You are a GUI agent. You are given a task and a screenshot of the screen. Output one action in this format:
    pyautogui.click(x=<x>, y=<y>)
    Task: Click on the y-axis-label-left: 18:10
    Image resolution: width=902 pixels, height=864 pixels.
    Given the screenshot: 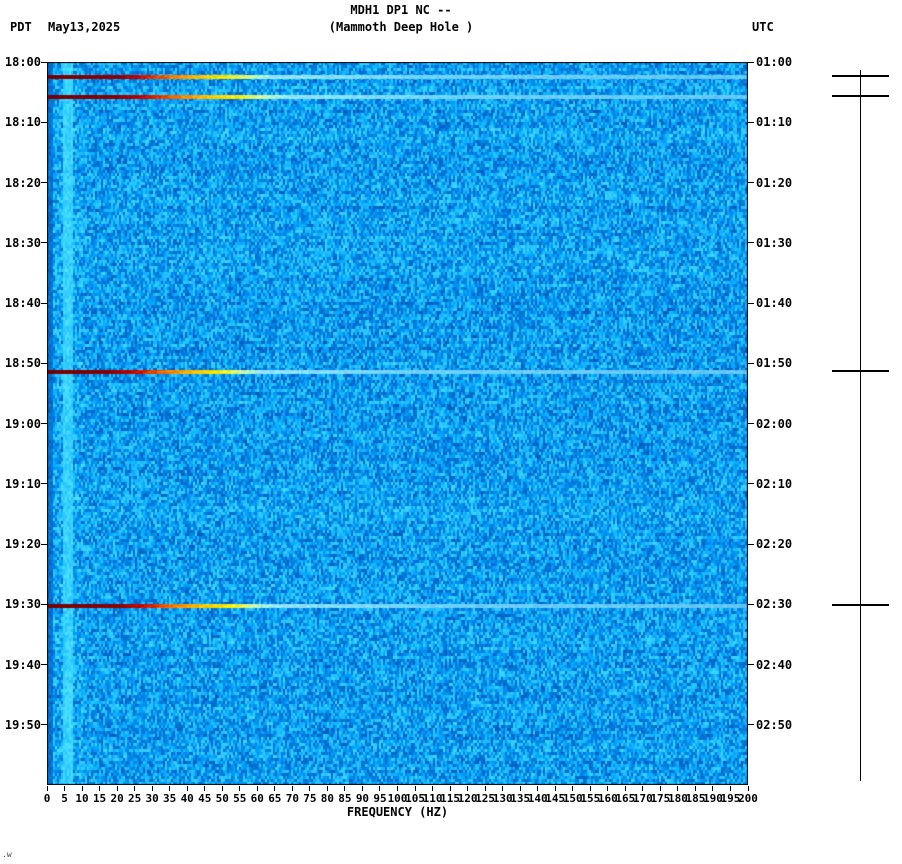 What is the action you would take?
    pyautogui.click(x=22, y=122)
    